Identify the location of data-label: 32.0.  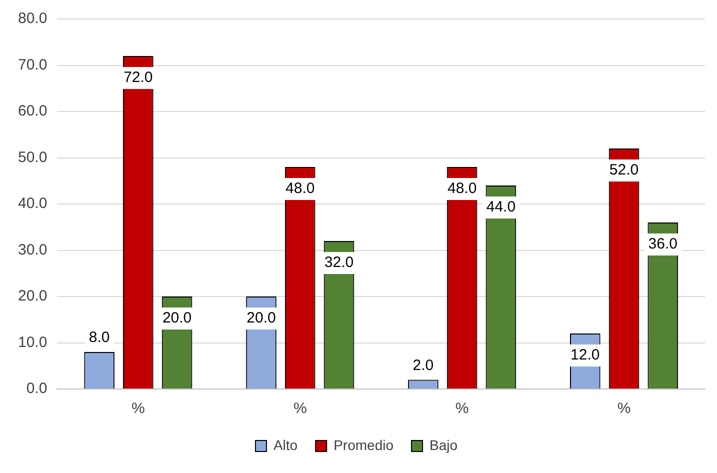
(339, 263).